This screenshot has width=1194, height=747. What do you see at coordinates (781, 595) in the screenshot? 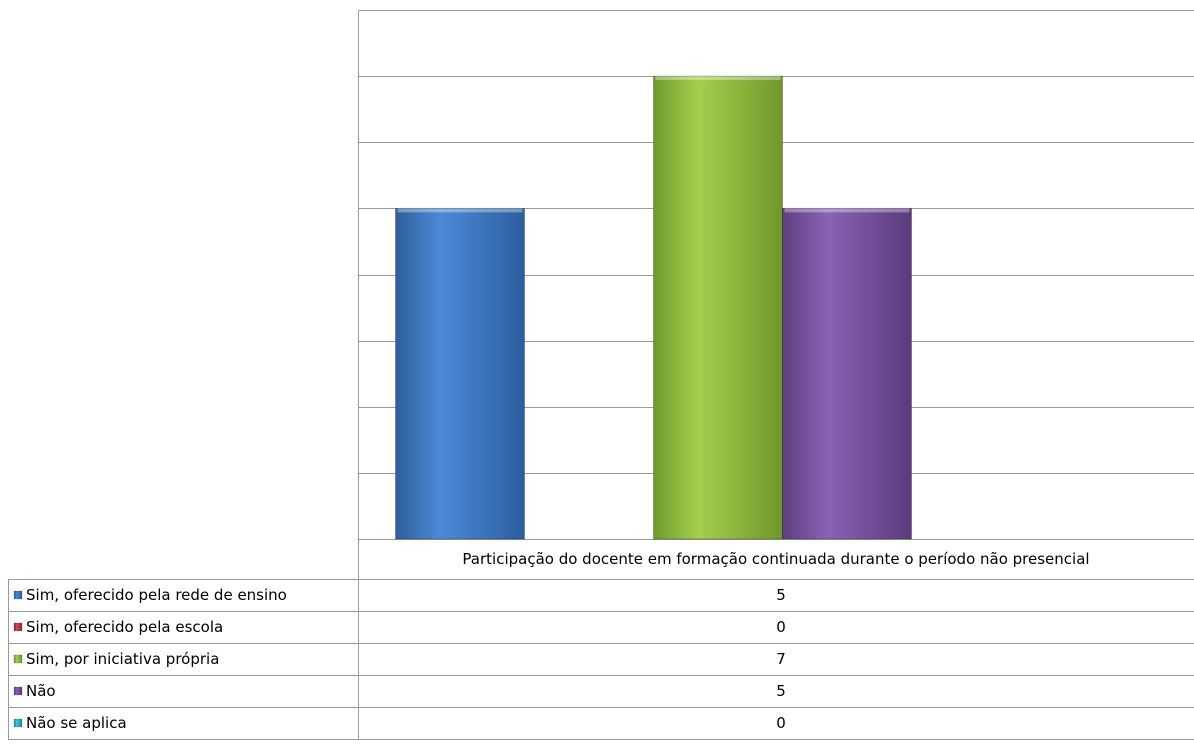
I see `data-value-1: 5` at bounding box center [781, 595].